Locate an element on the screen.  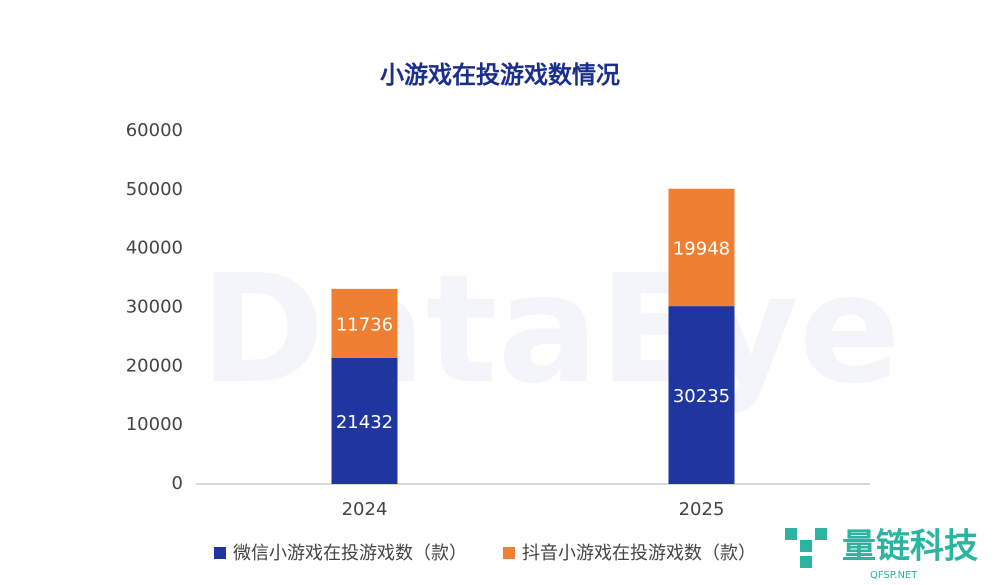
legend-label: 抖音小游戏在投游戏数（款） is located at coordinates (639, 553).